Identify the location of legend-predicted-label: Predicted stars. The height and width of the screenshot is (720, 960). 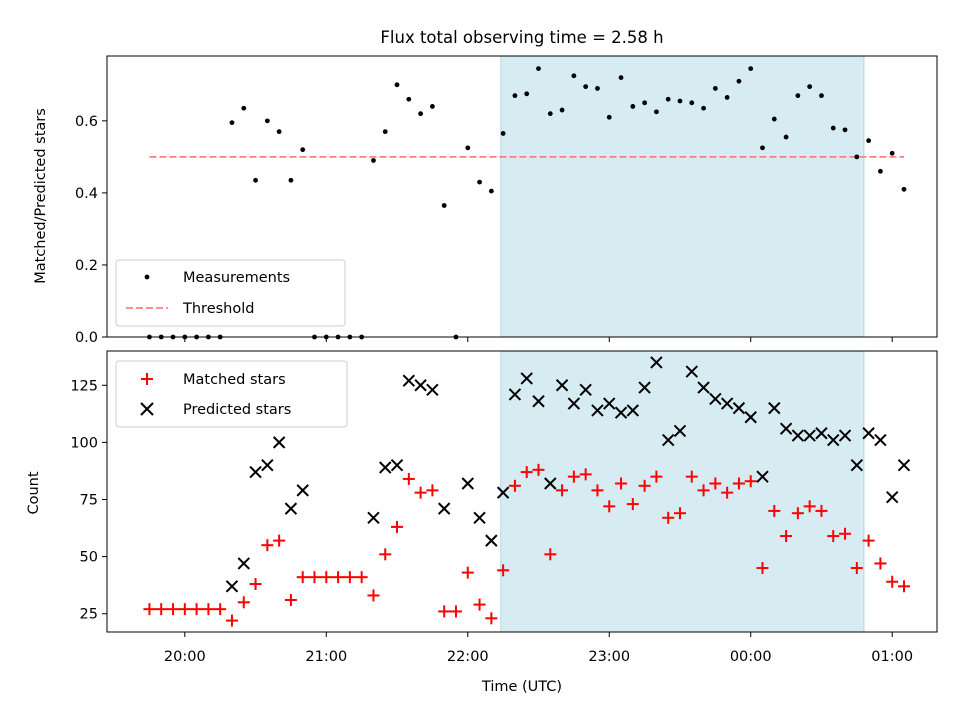
(237, 410).